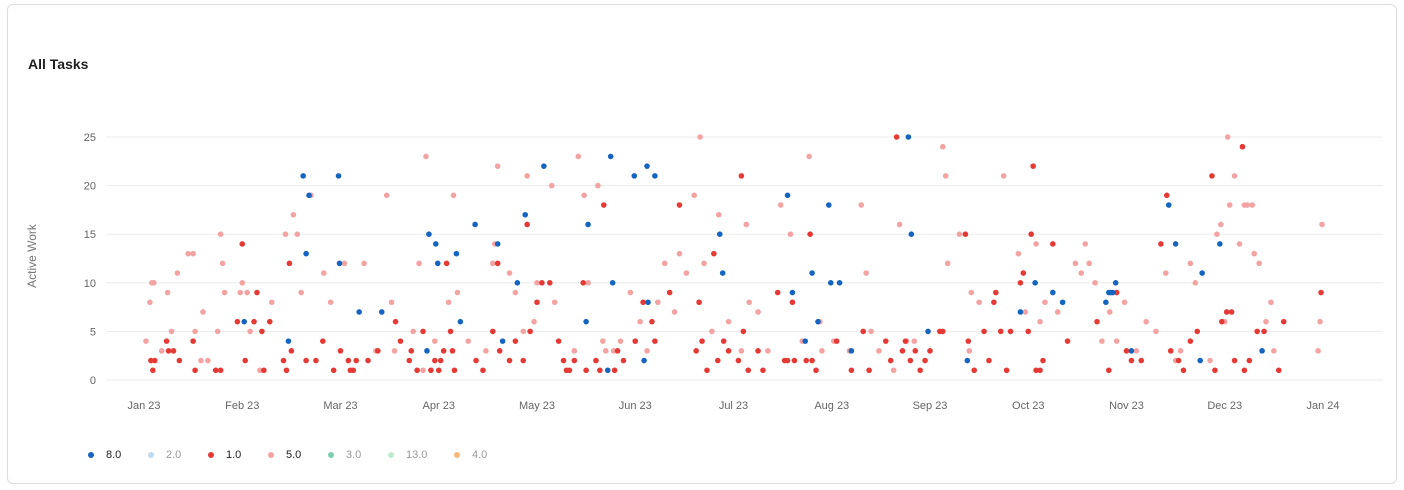  Describe the element at coordinates (178, 455) in the screenshot. I see `legend-item: 2.0` at that location.